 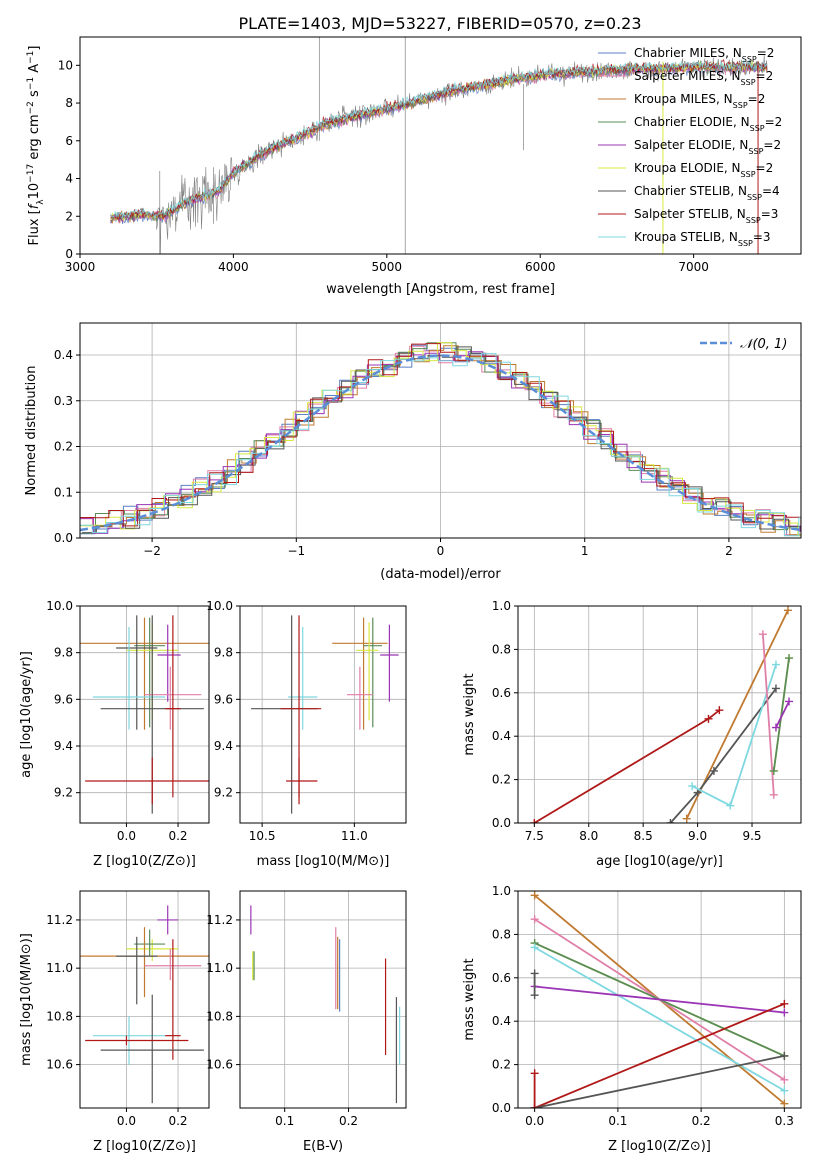 I want to click on histogram-chabrier_miles, so click(x=440, y=440).